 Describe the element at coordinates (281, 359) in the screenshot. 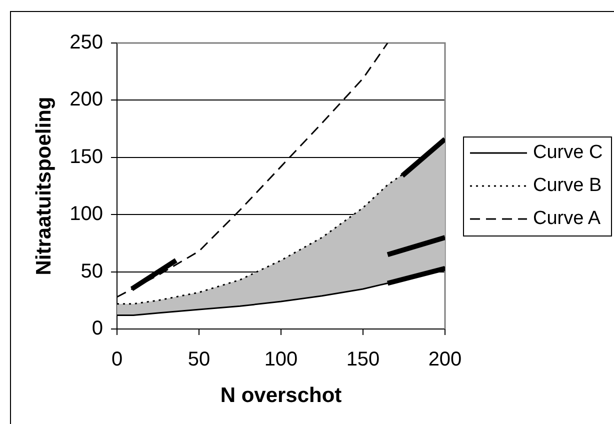

I see `x-tick-label: 100` at that location.